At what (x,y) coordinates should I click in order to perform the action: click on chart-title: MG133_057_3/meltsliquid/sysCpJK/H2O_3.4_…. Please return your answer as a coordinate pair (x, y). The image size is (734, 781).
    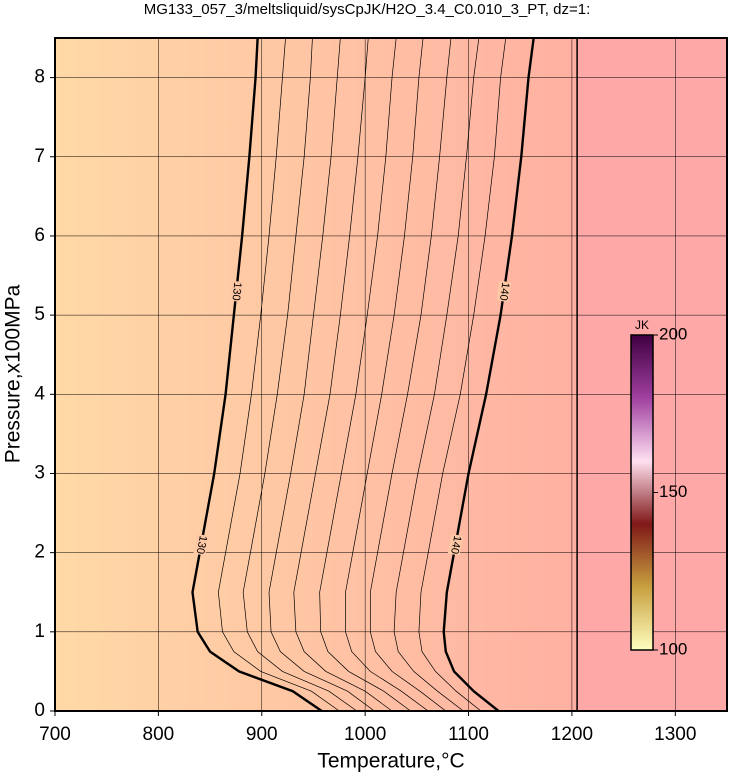
    Looking at the image, I should click on (367, 9).